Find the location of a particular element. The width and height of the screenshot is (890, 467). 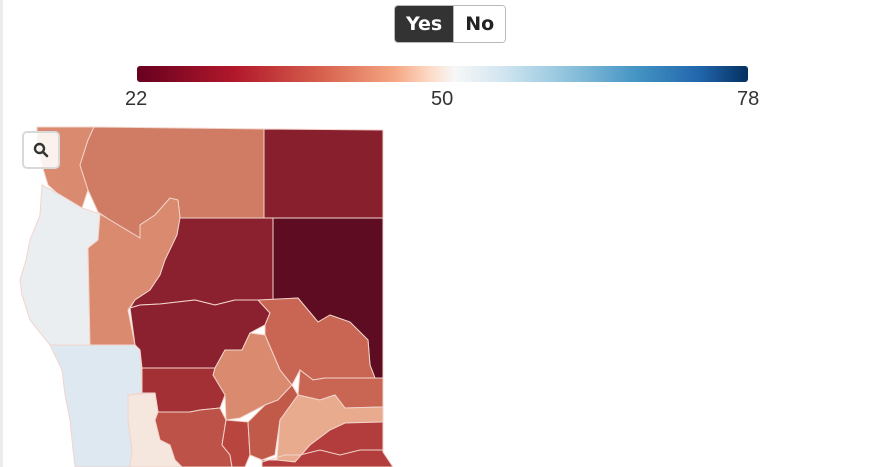

map-zoom-button is located at coordinates (41, 150).